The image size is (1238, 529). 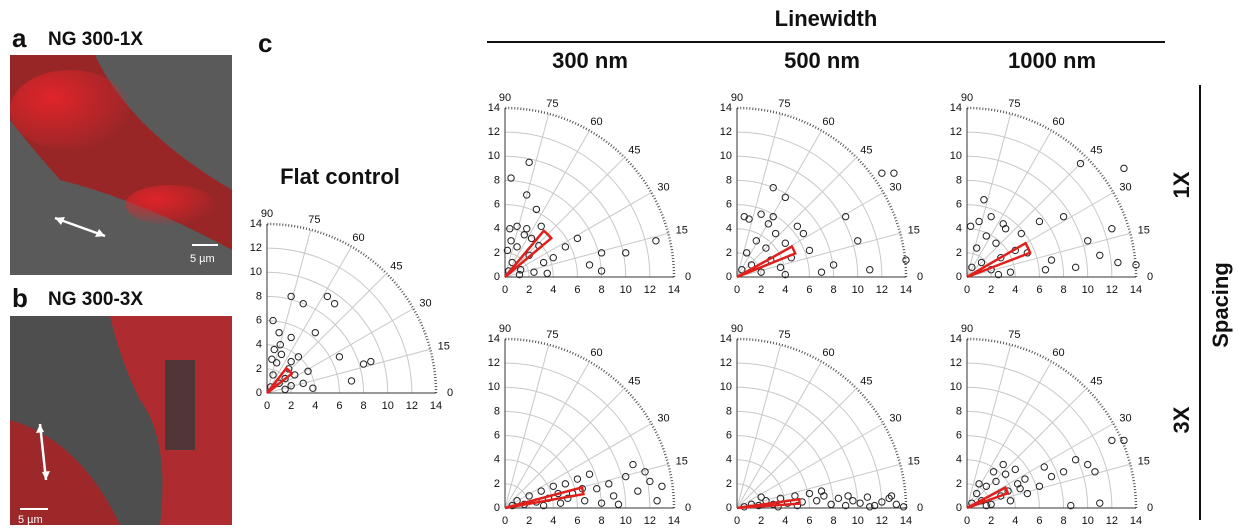 I want to click on x-tick-label: 8, so click(x=602, y=521).